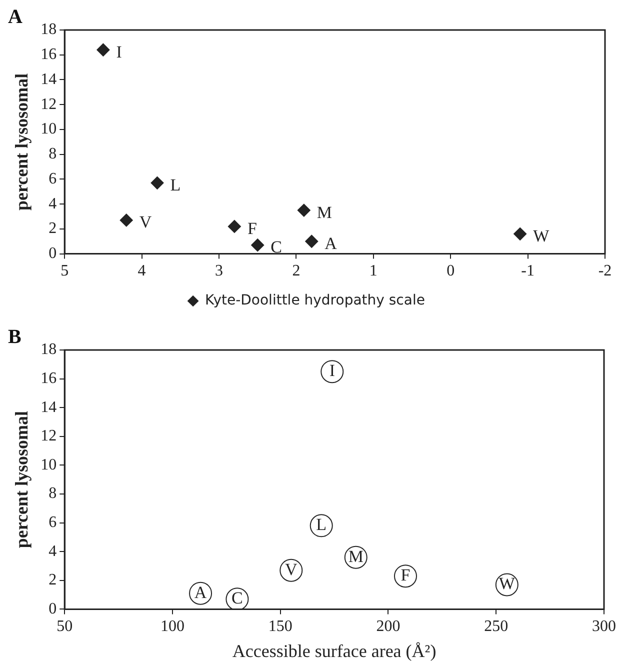 The width and height of the screenshot is (619, 667). What do you see at coordinates (15, 337) in the screenshot?
I see `chart-title: B` at bounding box center [15, 337].